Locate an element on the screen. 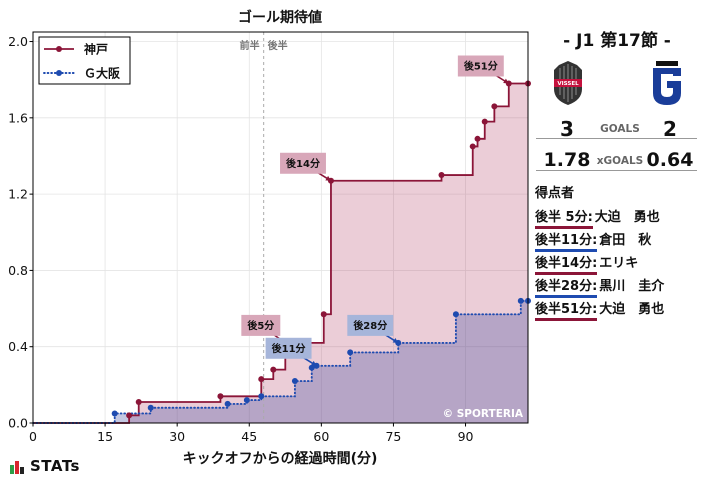 The width and height of the screenshot is (707, 479). annotation-label: 後11分 is located at coordinates (289, 348).